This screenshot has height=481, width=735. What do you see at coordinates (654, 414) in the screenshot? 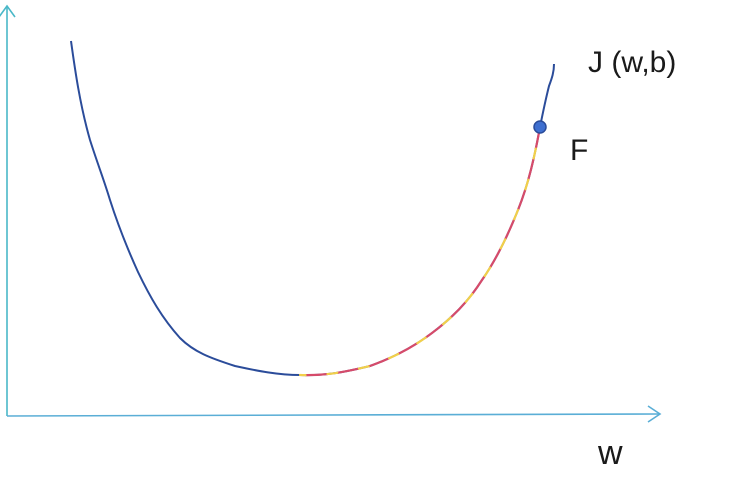
I see `x-axis-arrowhead` at bounding box center [654, 414].